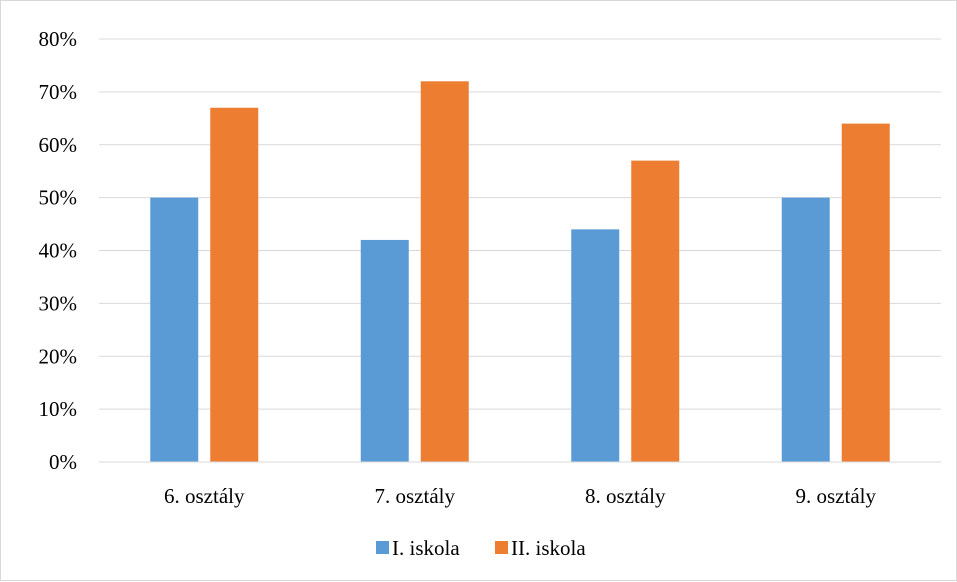 The width and height of the screenshot is (957, 582). What do you see at coordinates (58, 145) in the screenshot?
I see `y-tick-label: 60%` at bounding box center [58, 145].